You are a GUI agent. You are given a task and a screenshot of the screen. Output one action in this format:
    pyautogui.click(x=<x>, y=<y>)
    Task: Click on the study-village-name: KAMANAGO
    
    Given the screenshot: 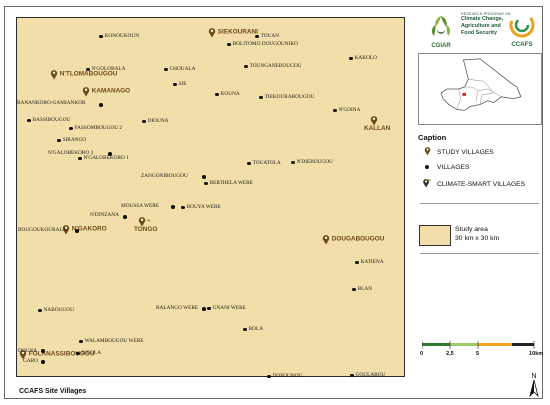 What is the action you would take?
    pyautogui.click(x=111, y=91)
    